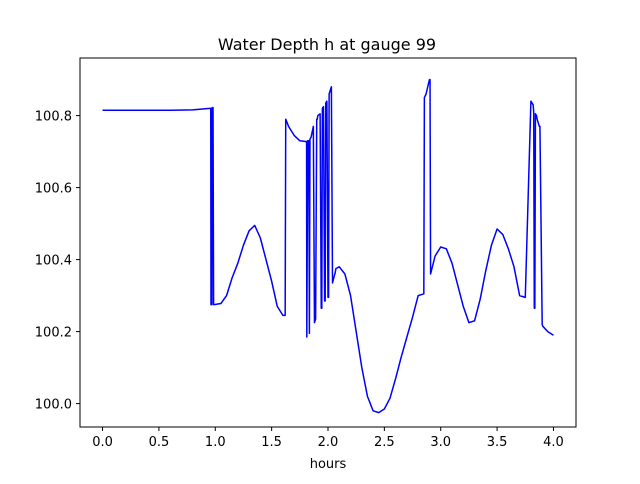 The height and width of the screenshot is (484, 640). Describe the element at coordinates (159, 442) in the screenshot. I see `x-tick-label: 0.5` at that location.